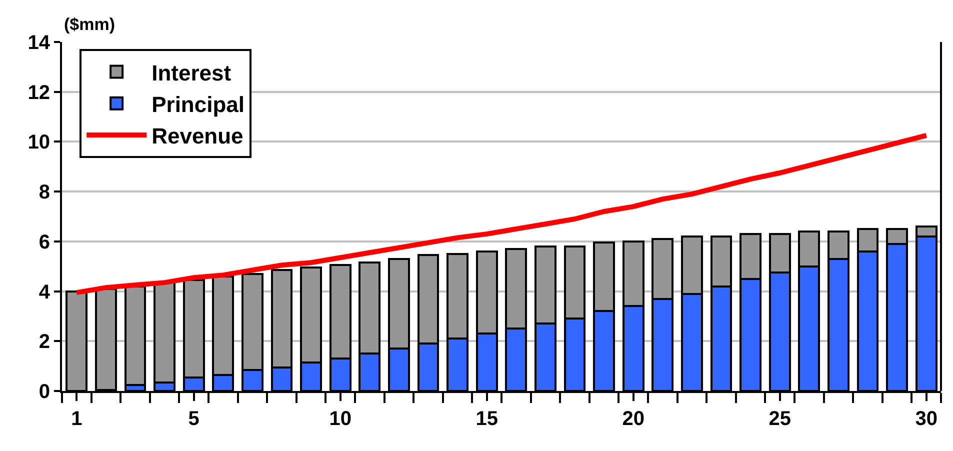 Image resolution: width=953 pixels, height=451 pixels. Describe the element at coordinates (633, 419) in the screenshot. I see `x-tick-label: 20` at that location.